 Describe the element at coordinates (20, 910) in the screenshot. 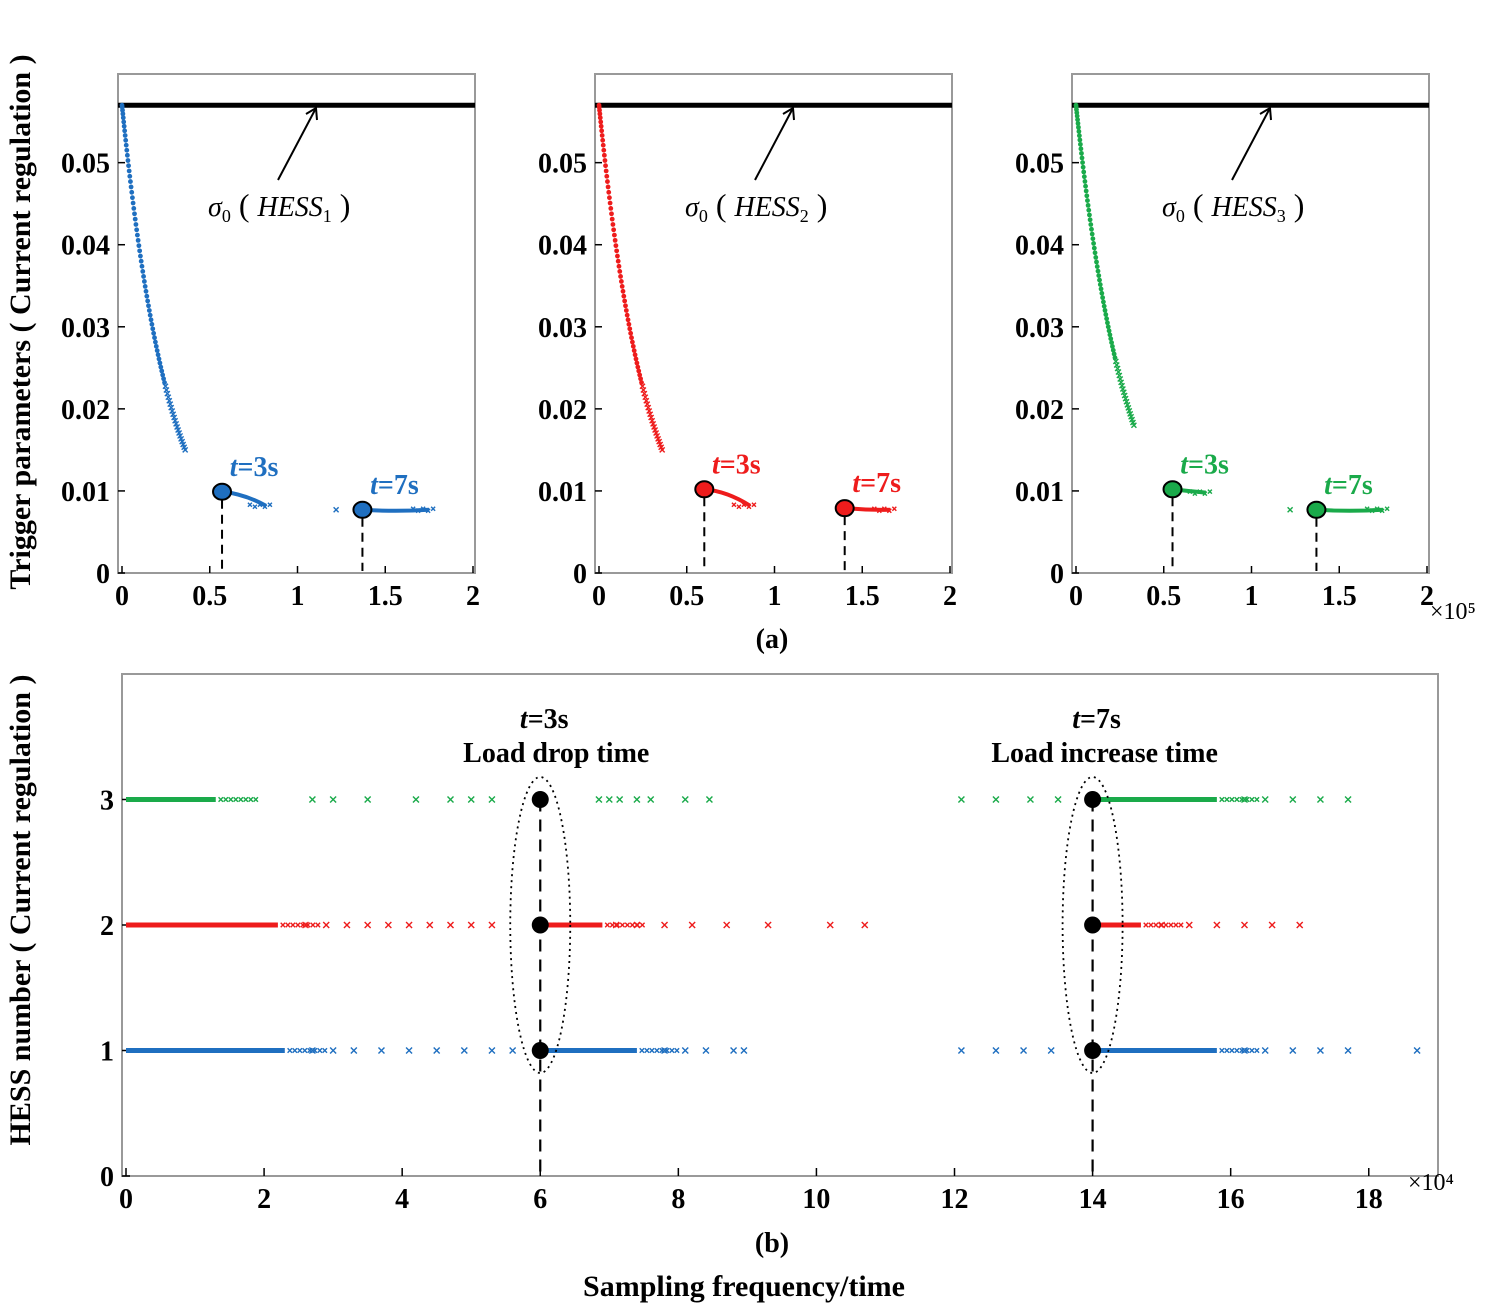

I see `panel-b-ylabel: HESS number ( Current regulation )` at that location.